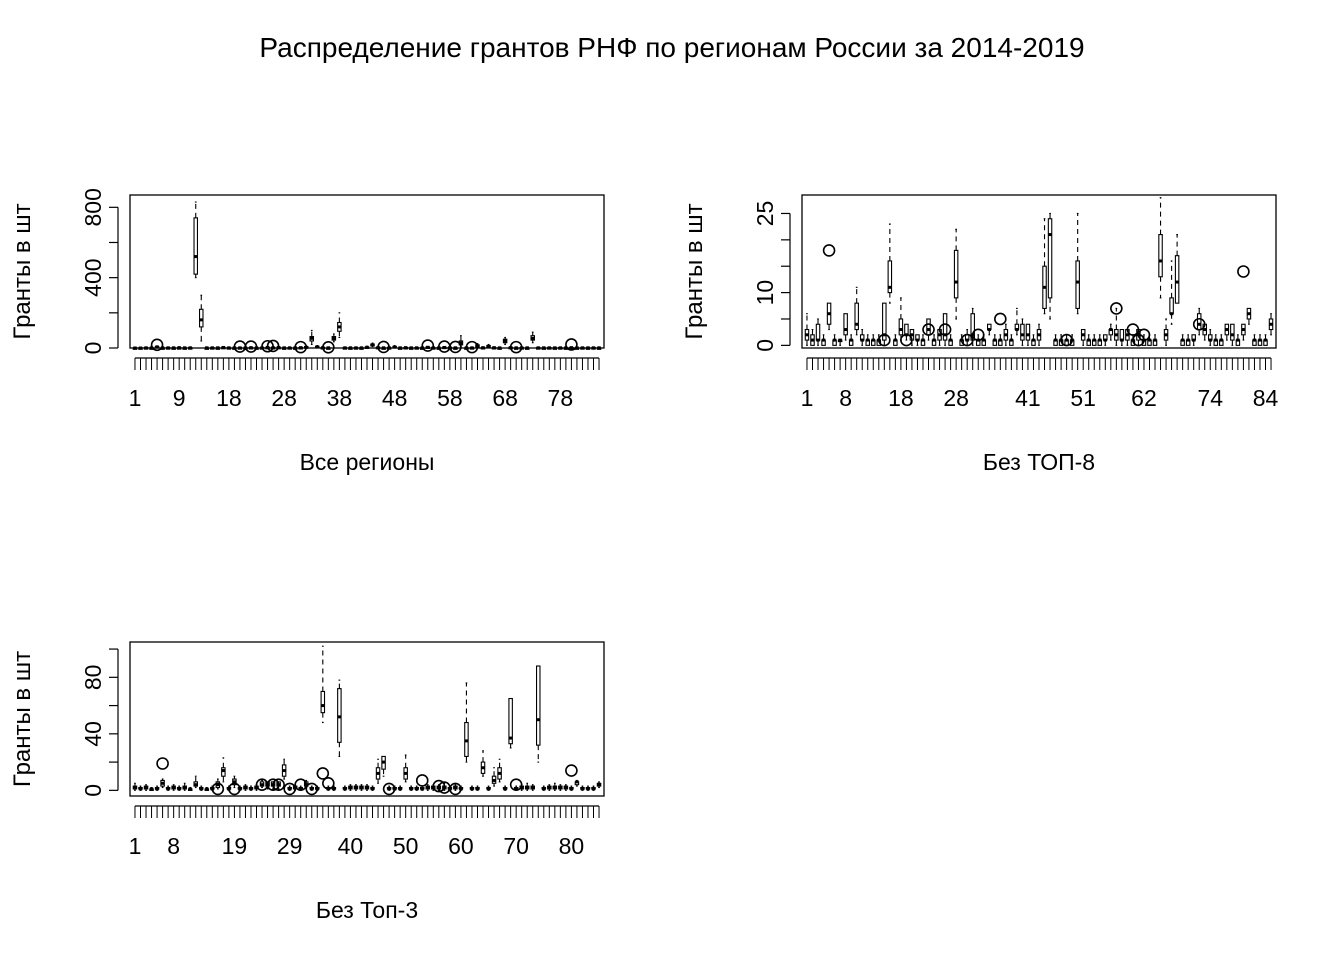 Image resolution: width=1344 pixels, height=965 pixels. I want to click on y-tick-label: 0, so click(93, 790).